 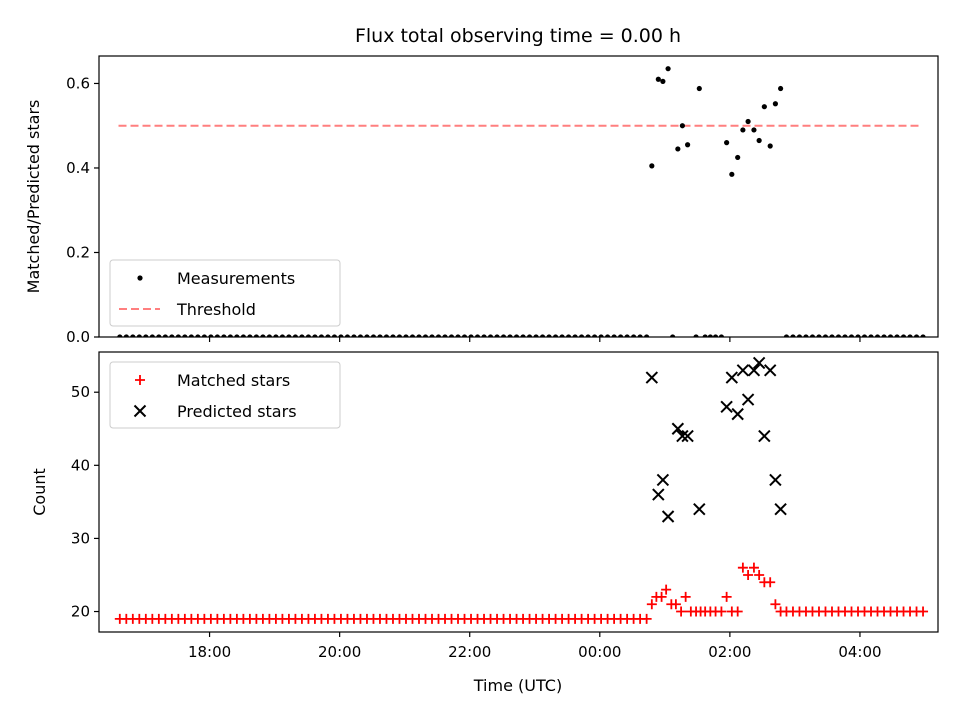 What do you see at coordinates (39, 492) in the screenshot?
I see `y-axis-label: Count` at bounding box center [39, 492].